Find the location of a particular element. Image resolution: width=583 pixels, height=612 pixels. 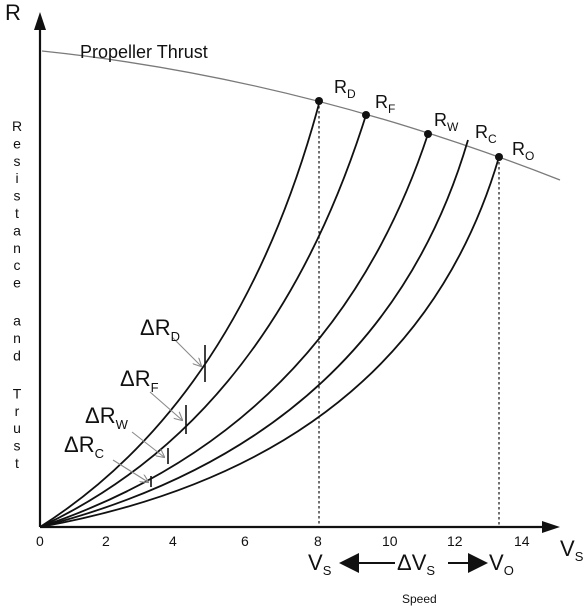

curve-label-sub: D is located at coordinates (351, 94).